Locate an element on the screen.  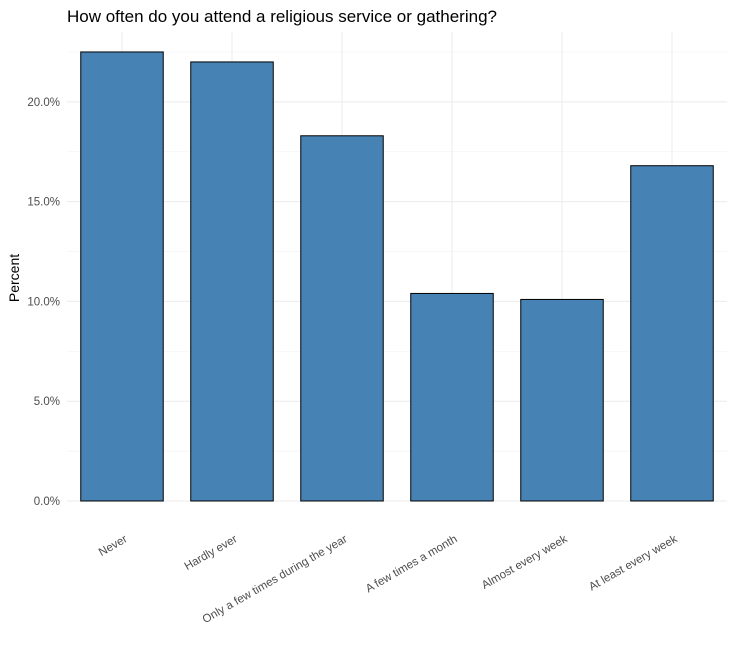
y-tick-label: 20.0% is located at coordinates (43, 103).